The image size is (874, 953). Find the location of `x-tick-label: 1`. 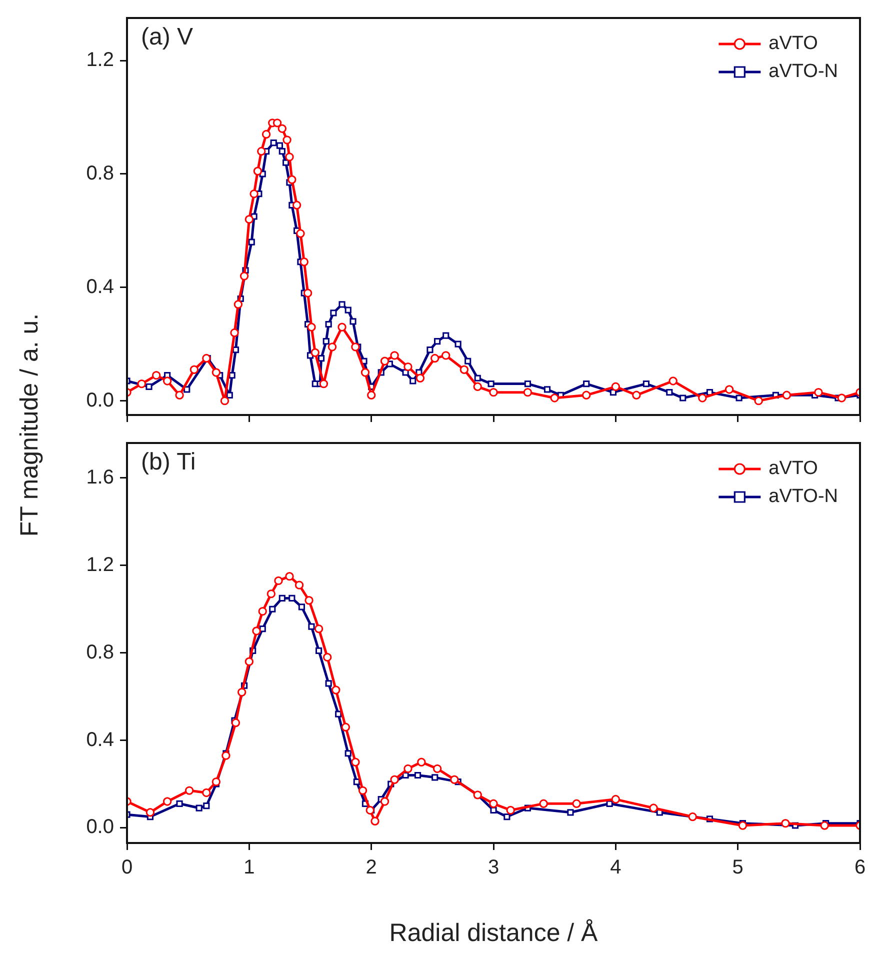

x-tick-label: 1 is located at coordinates (249, 867).